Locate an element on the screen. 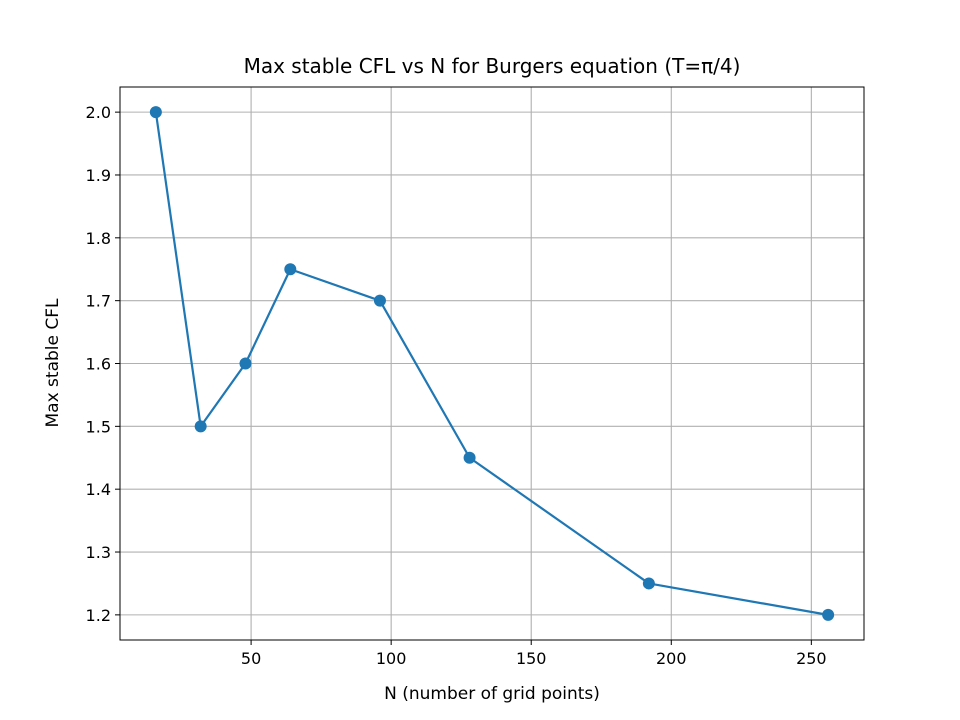 The width and height of the screenshot is (960, 720). y-axis-ticks: 1.2 1.3 1.4 1.5 1.6 1.7 1.8 1.9 2.0 is located at coordinates (103, 364).